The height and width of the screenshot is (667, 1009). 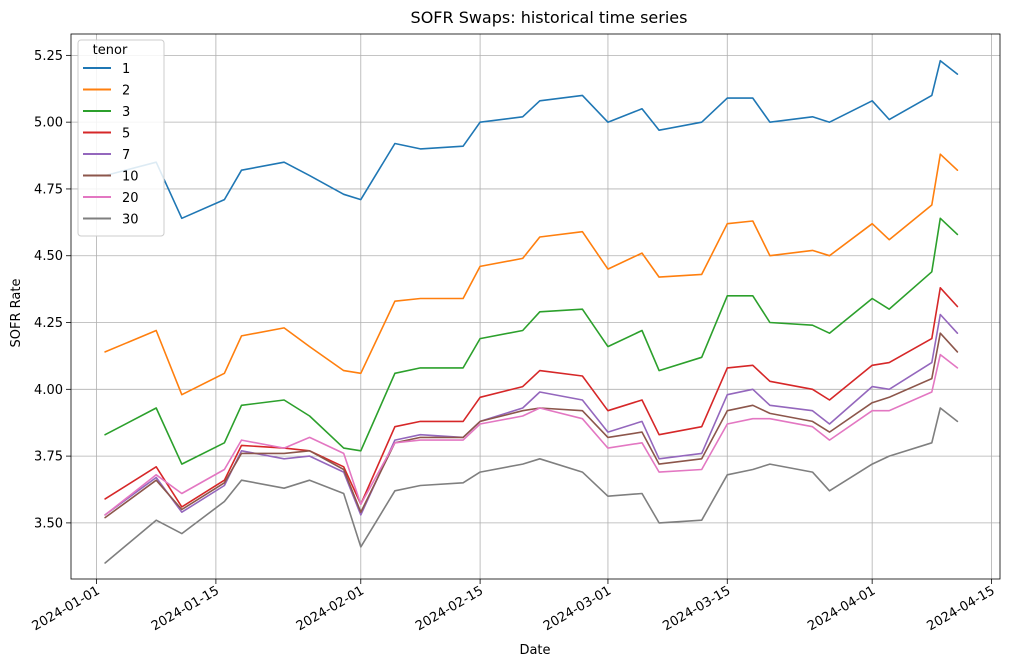 I want to click on legend-label-5: 5, so click(x=126, y=134).